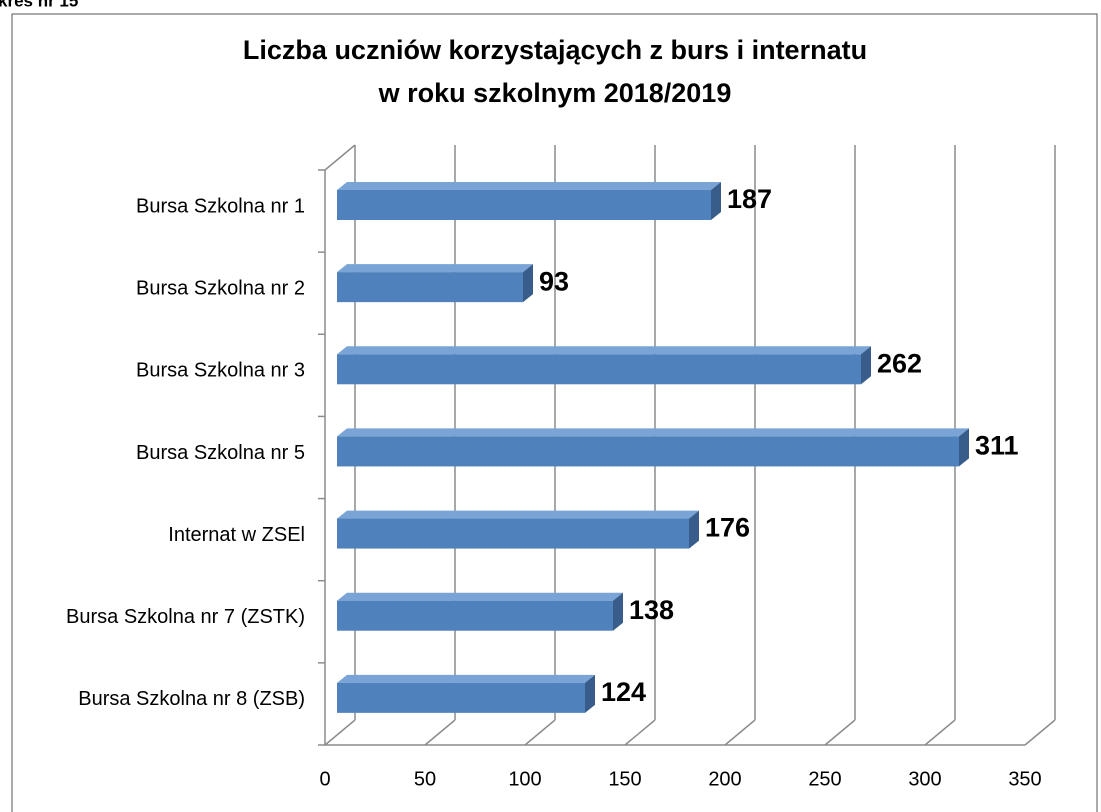 The height and width of the screenshot is (812, 1101). What do you see at coordinates (624, 779) in the screenshot?
I see `x-tick-label: 150` at bounding box center [624, 779].